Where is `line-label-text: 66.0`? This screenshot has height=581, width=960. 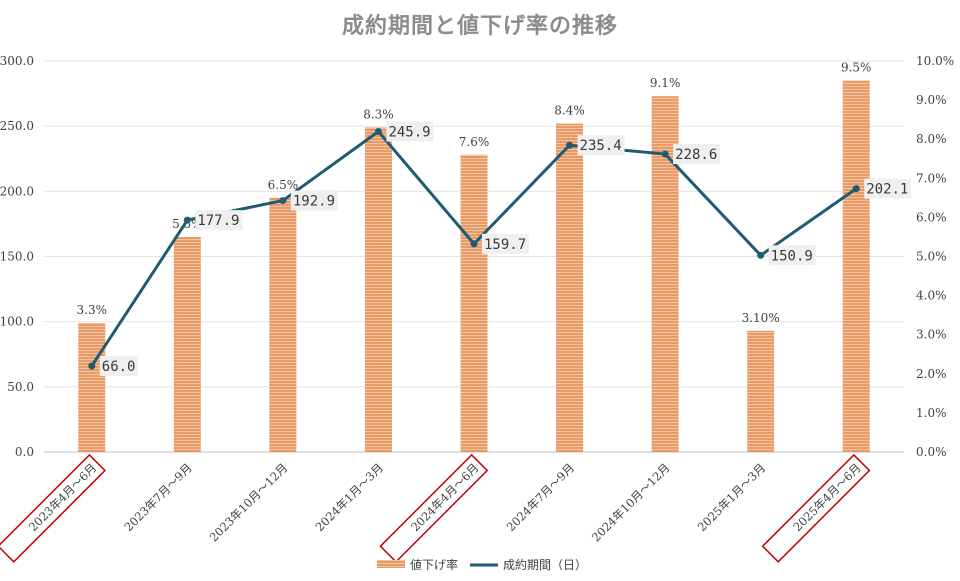
line-label-text: 66.0 is located at coordinates (119, 367).